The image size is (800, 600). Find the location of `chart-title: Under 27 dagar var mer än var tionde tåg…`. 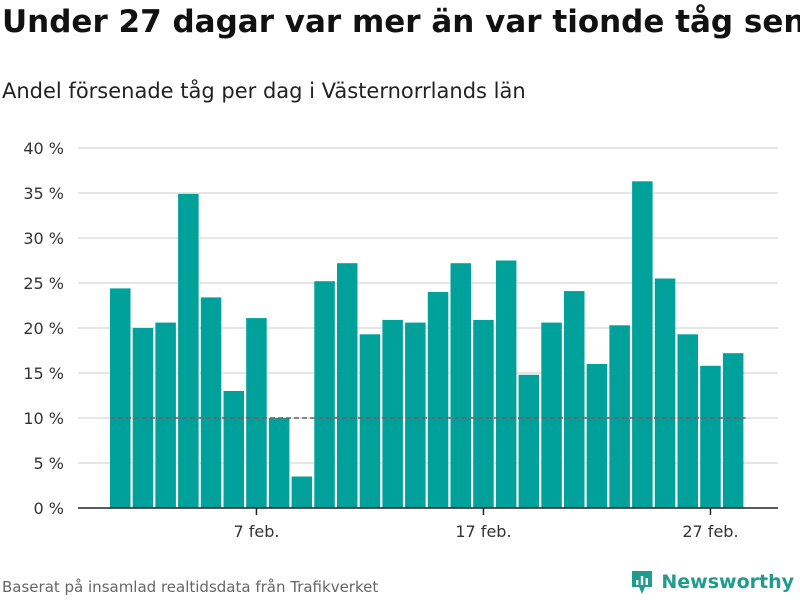

chart-title: Under 27 dagar var mer än var tionde tåg… is located at coordinates (401, 22).